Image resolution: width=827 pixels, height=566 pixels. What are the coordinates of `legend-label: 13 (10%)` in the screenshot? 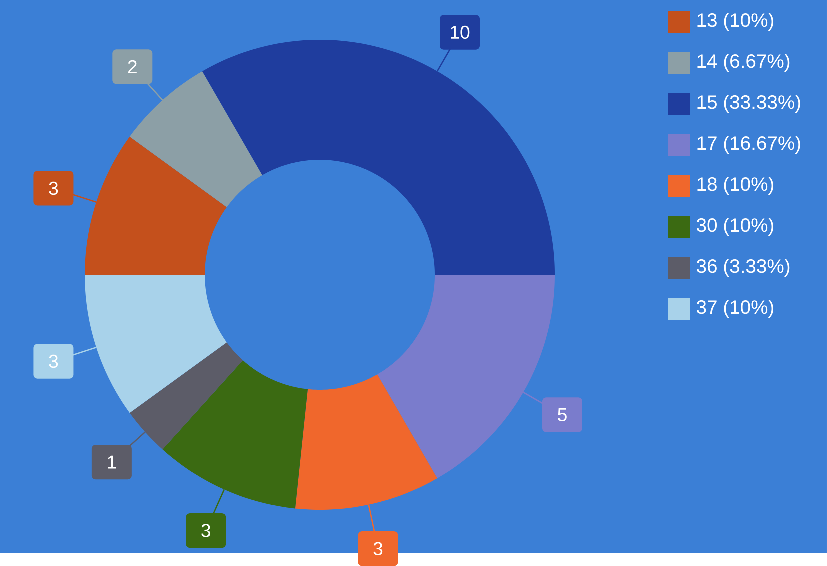 It's located at (736, 21).